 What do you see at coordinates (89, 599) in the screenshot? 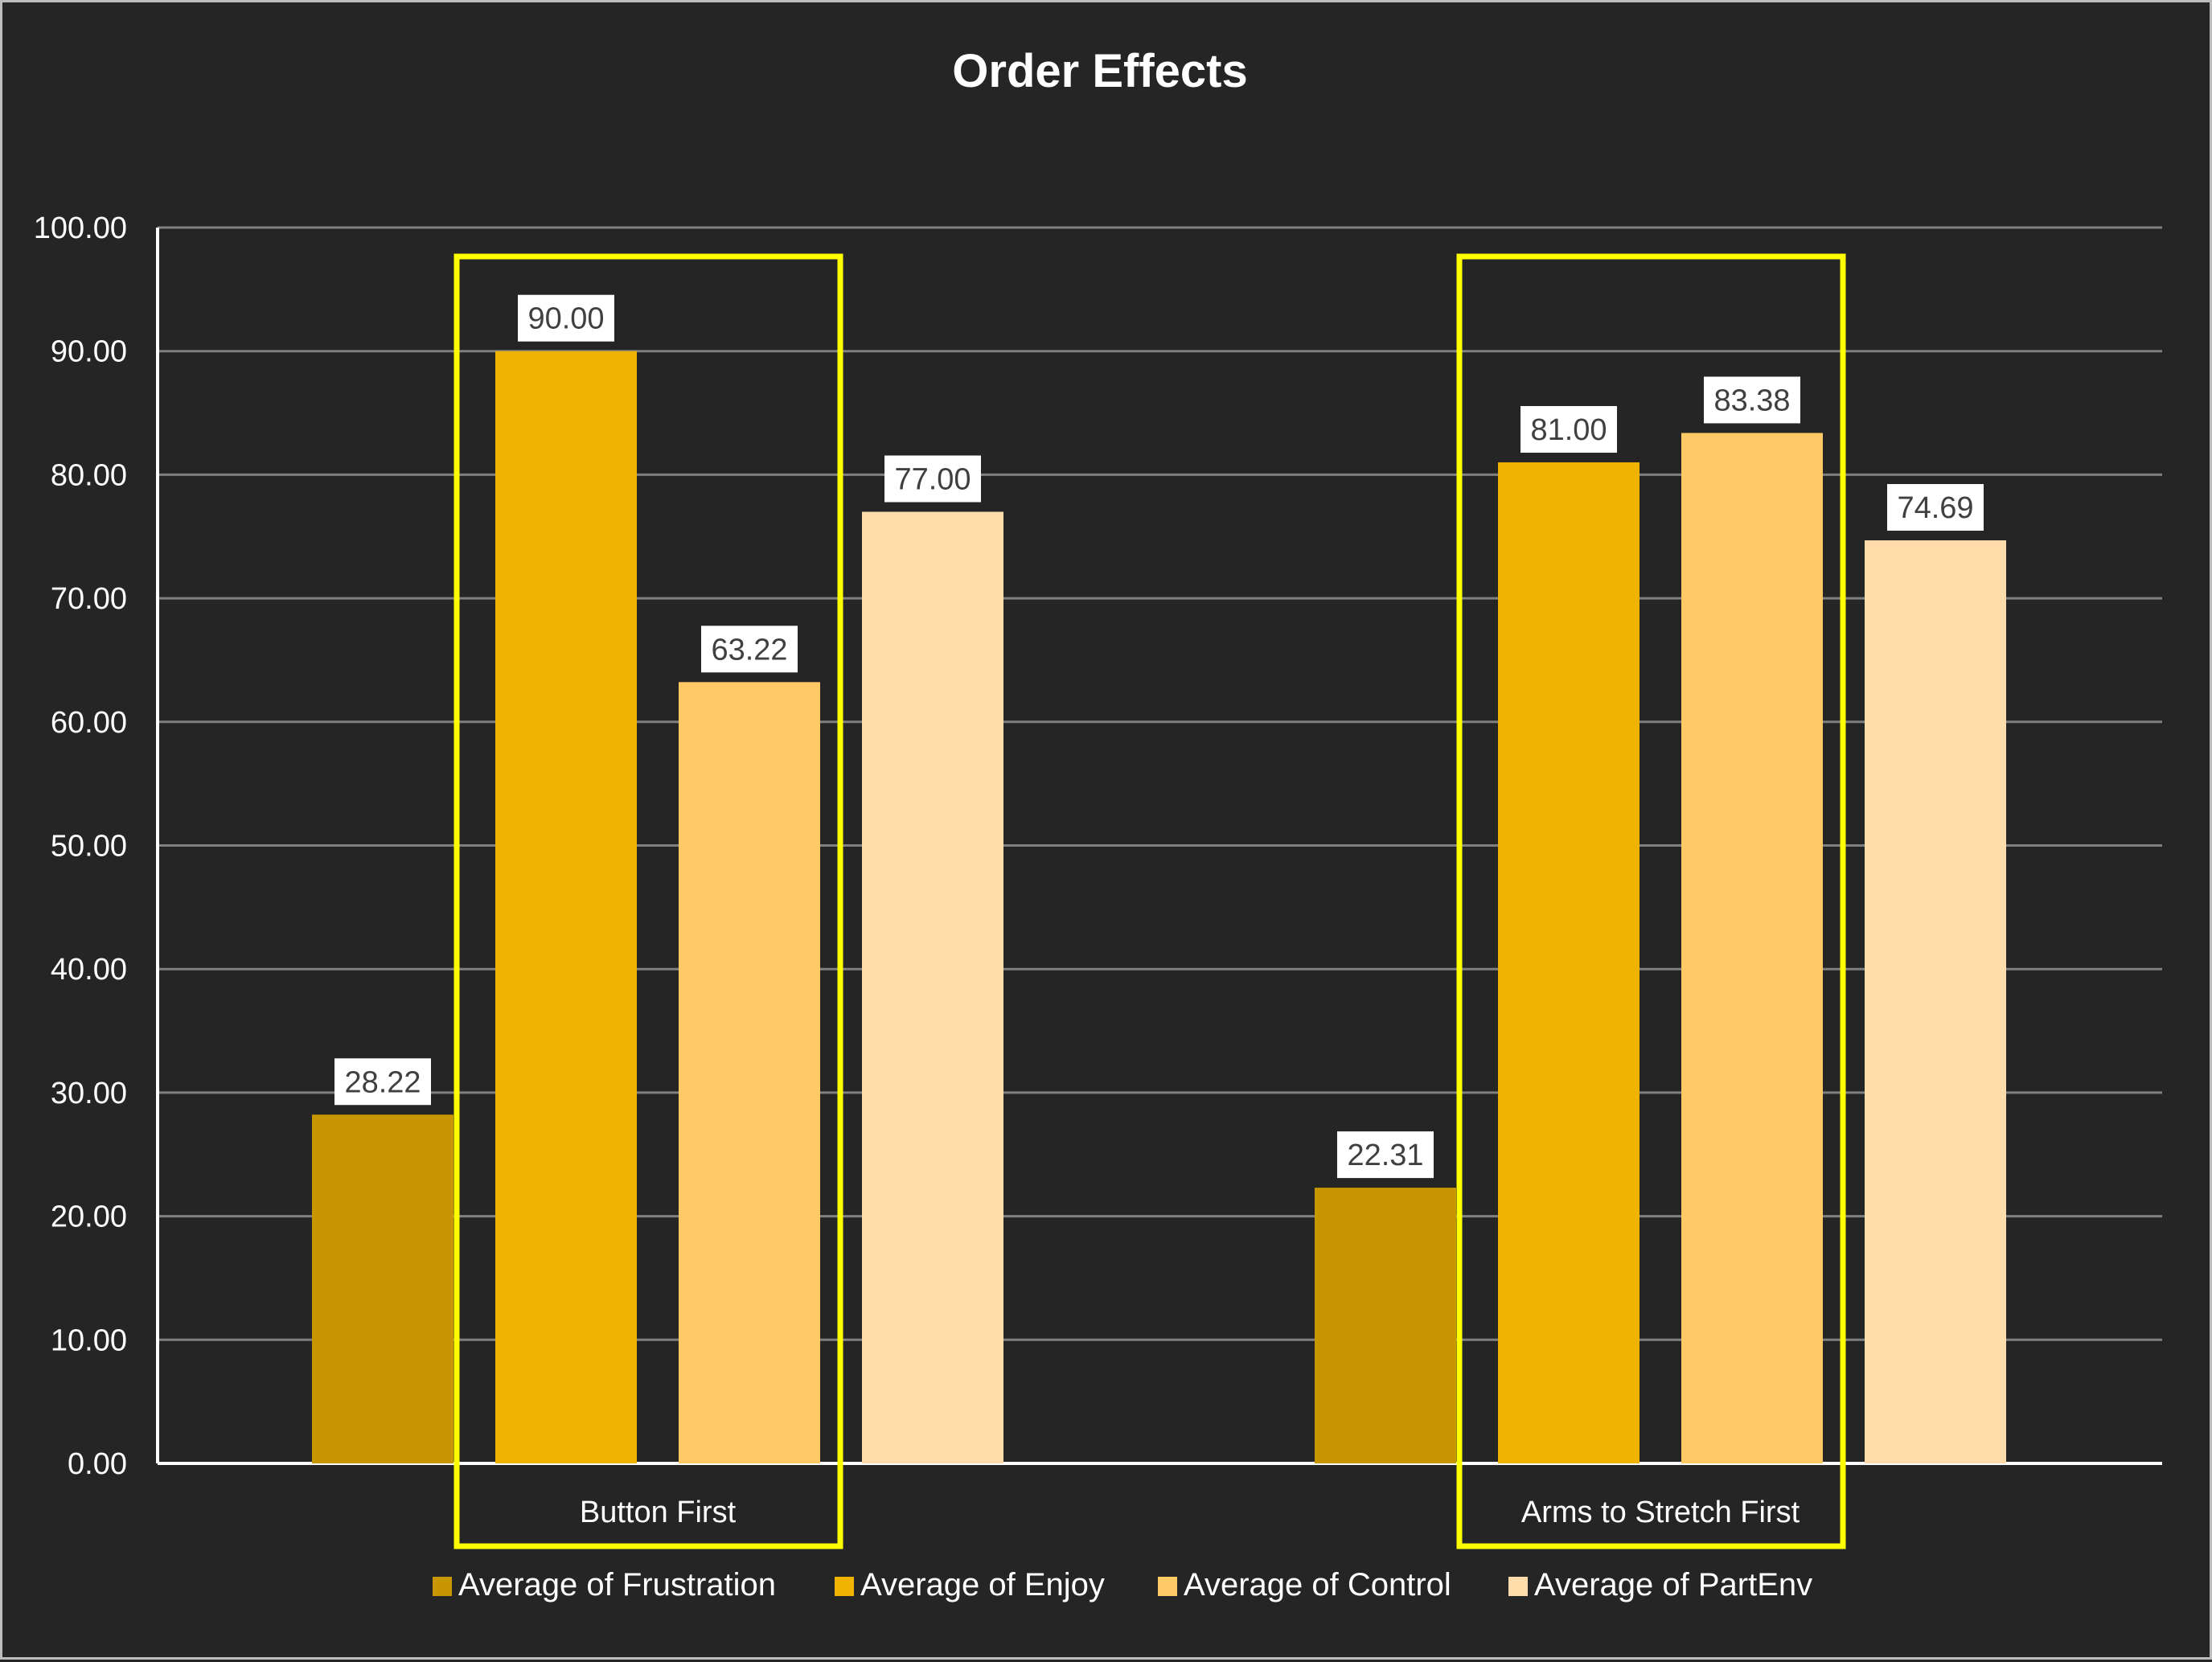
I see `y-tick-label: 70.00` at bounding box center [89, 599].